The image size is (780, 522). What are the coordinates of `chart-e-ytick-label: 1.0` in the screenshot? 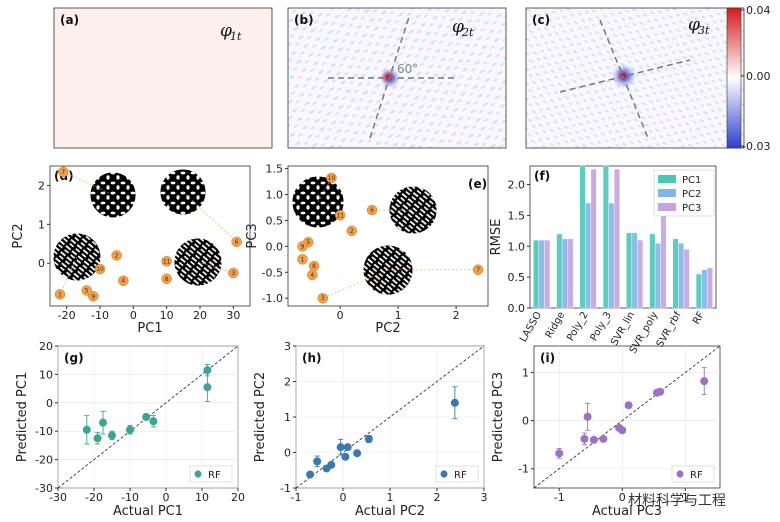 It's located at (275, 195).